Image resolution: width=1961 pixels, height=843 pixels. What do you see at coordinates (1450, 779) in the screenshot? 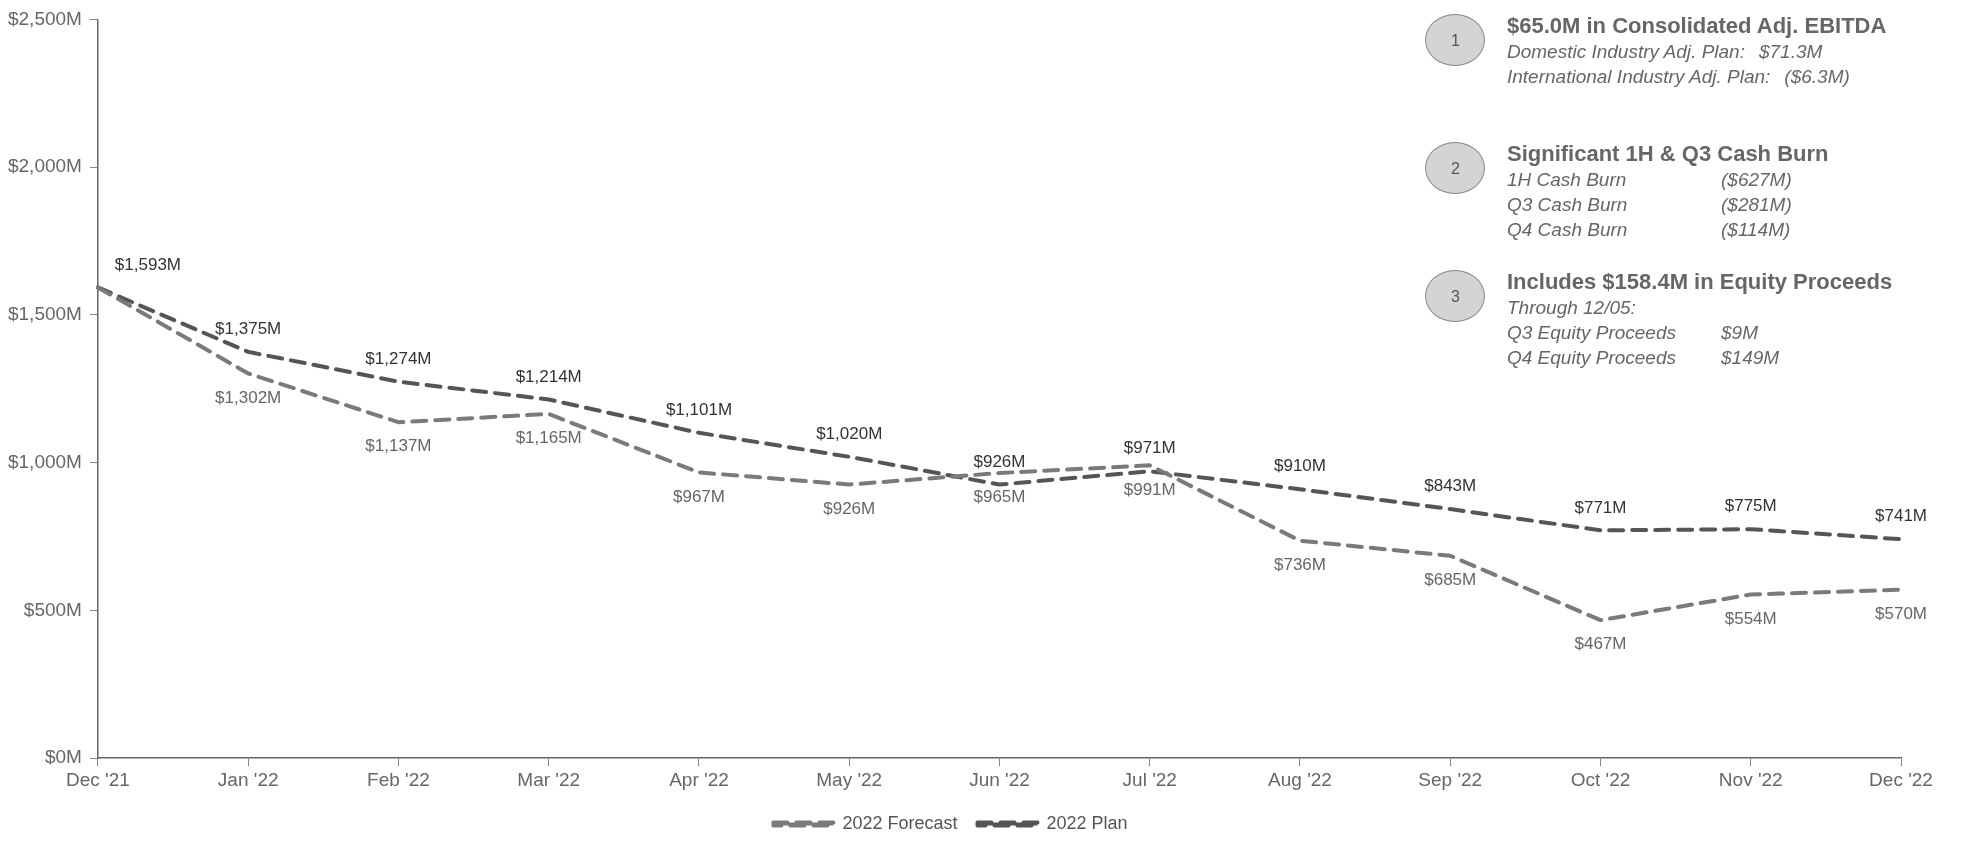
I see `x-tick-label: Sep '22` at bounding box center [1450, 779].